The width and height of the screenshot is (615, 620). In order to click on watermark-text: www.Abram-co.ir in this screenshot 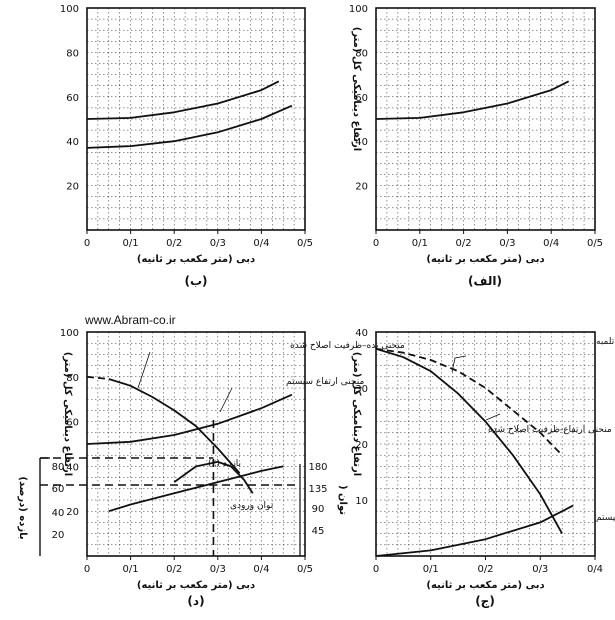, I will do `click(130, 320)`.